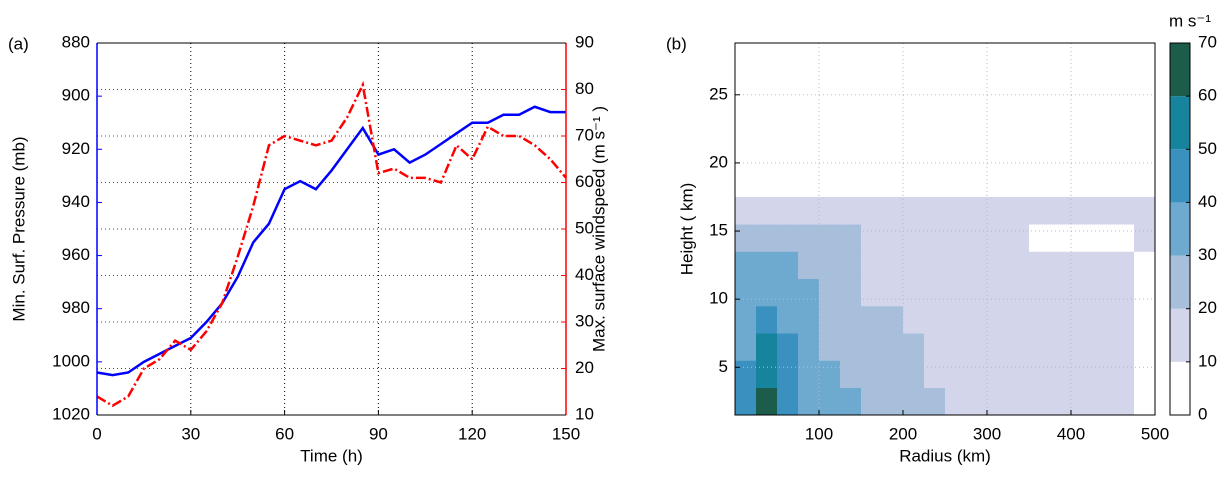 This screenshot has height=477, width=1227. Describe the element at coordinates (1207, 307) in the screenshot. I see `colorbar-tick-label: 20` at that location.